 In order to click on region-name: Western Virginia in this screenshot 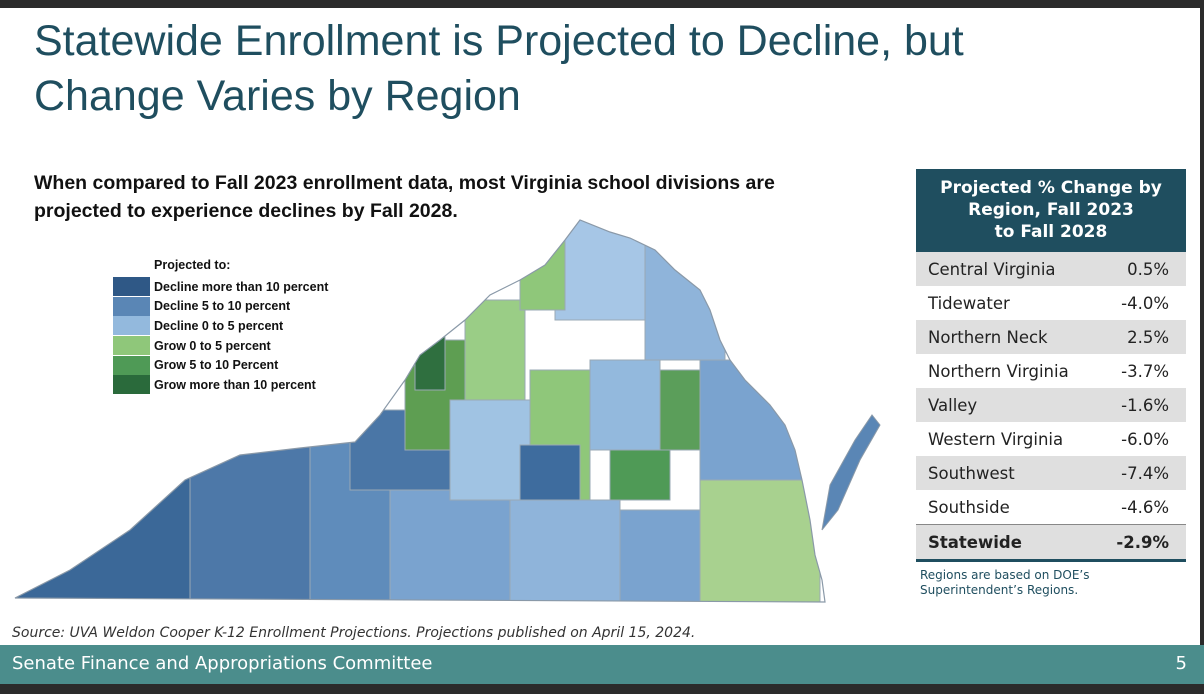, I will do `click(996, 439)`.